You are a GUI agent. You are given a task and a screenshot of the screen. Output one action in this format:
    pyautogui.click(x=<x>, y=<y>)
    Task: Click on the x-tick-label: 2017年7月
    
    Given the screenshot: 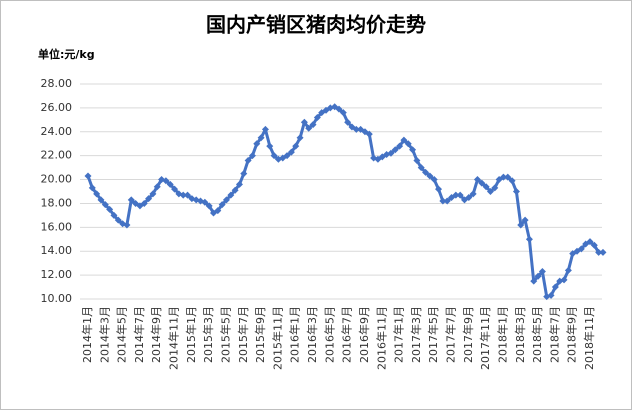 What is the action you would take?
    pyautogui.click(x=451, y=334)
    